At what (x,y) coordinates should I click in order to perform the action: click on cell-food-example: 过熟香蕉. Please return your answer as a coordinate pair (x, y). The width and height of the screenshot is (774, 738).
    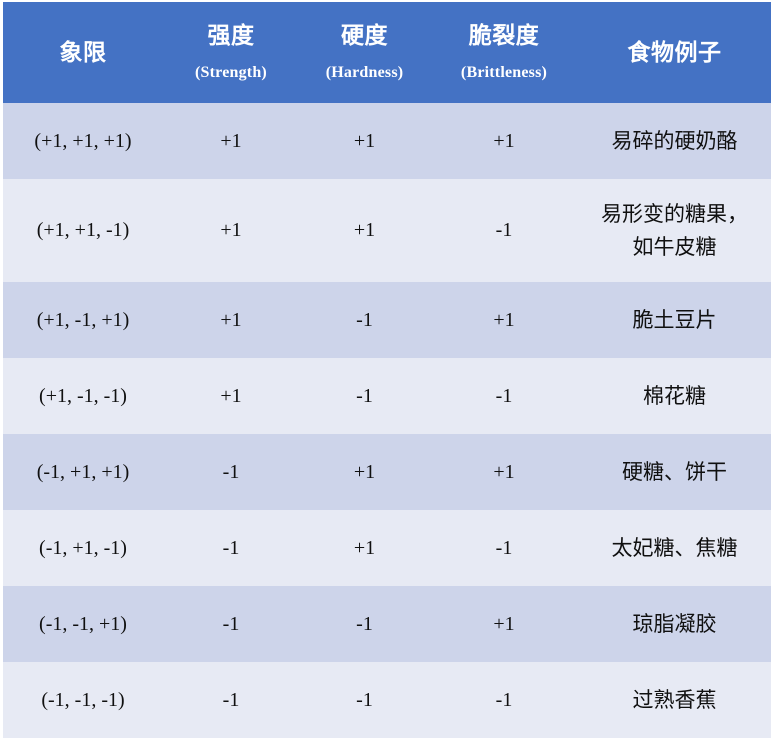
    Looking at the image, I should click on (674, 700).